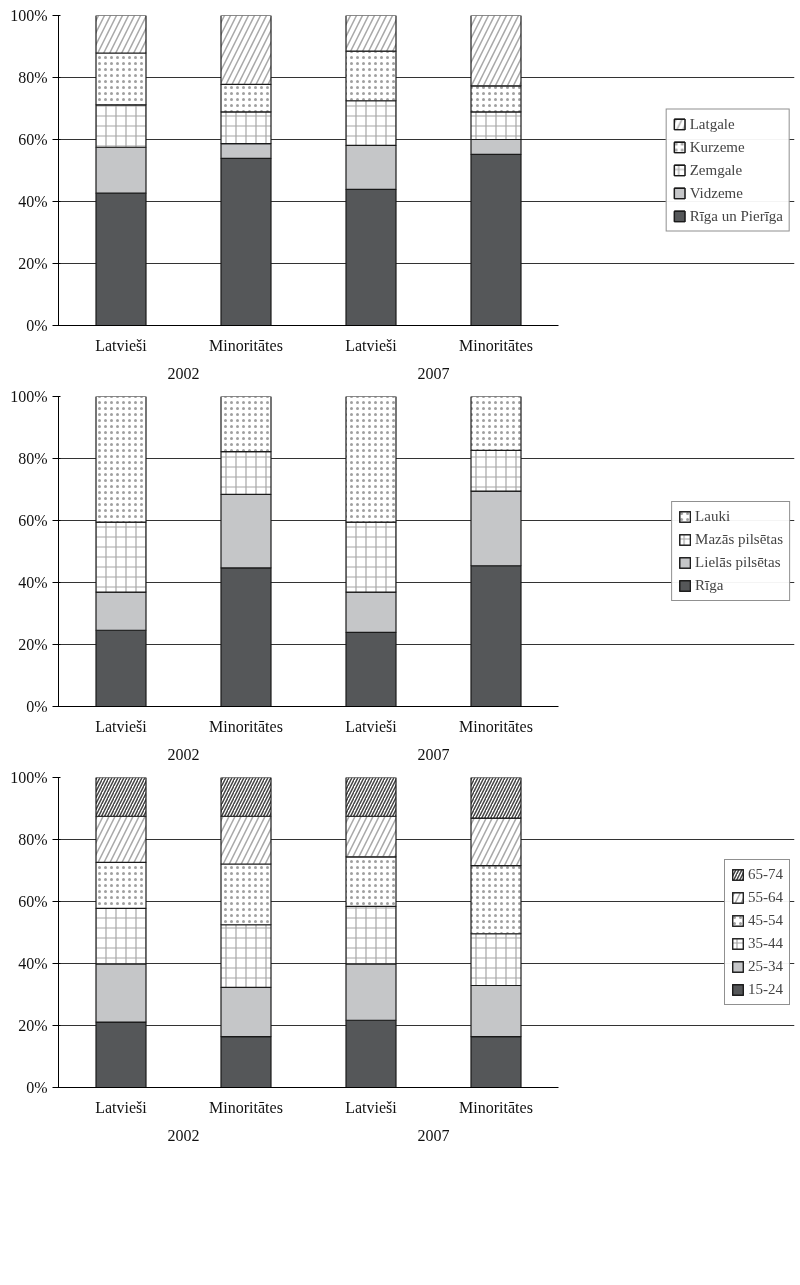 Image resolution: width=800 pixels, height=1285 pixels. Describe the element at coordinates (717, 147) in the screenshot. I see `legend-label: Kurzeme` at that location.